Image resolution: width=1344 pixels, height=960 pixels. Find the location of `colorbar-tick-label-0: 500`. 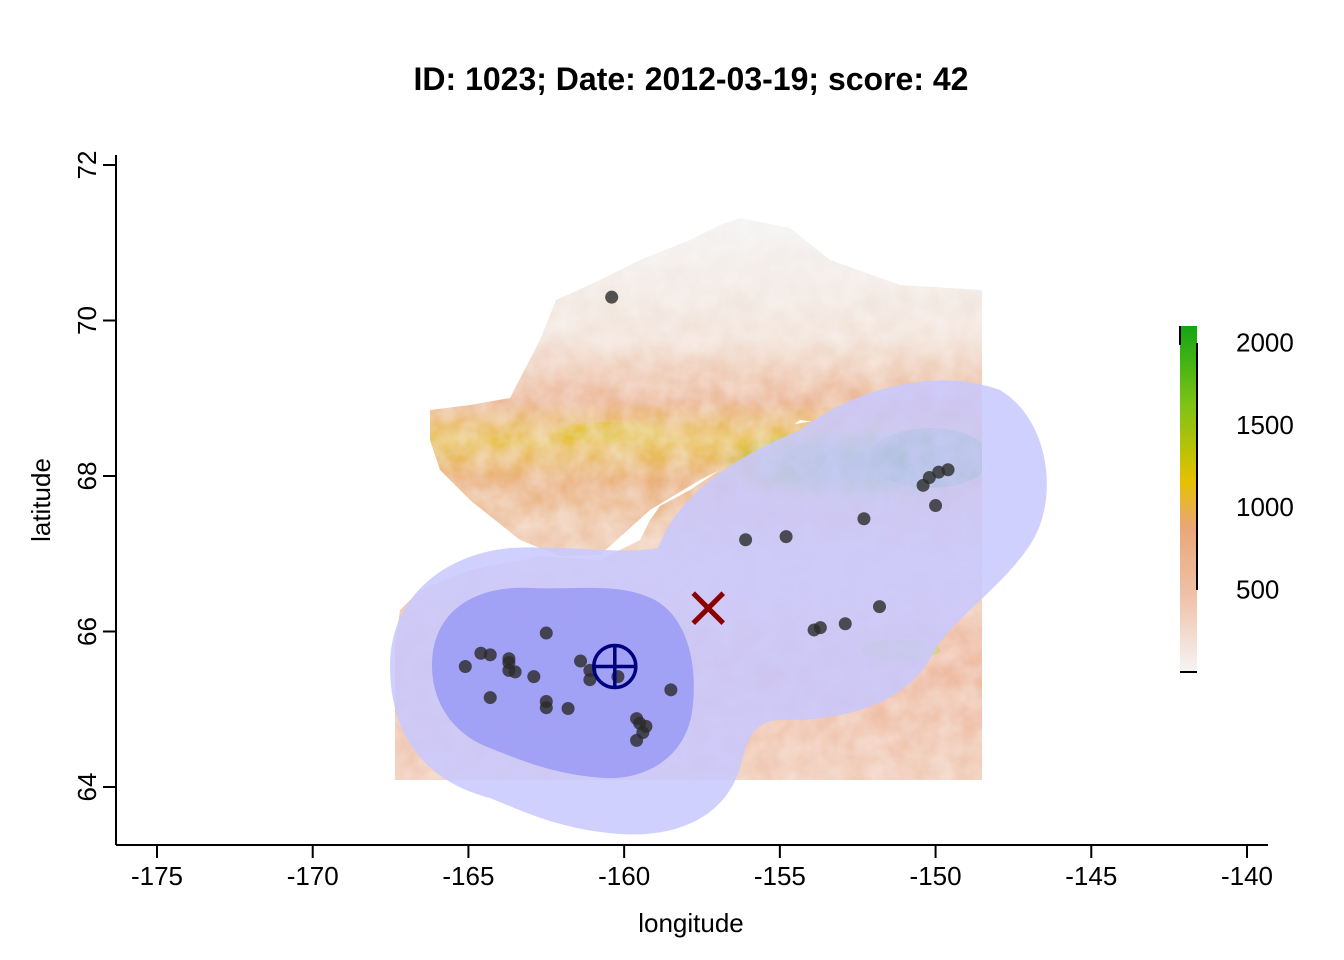

colorbar-tick-label-0: 500 is located at coordinates (1257, 590).